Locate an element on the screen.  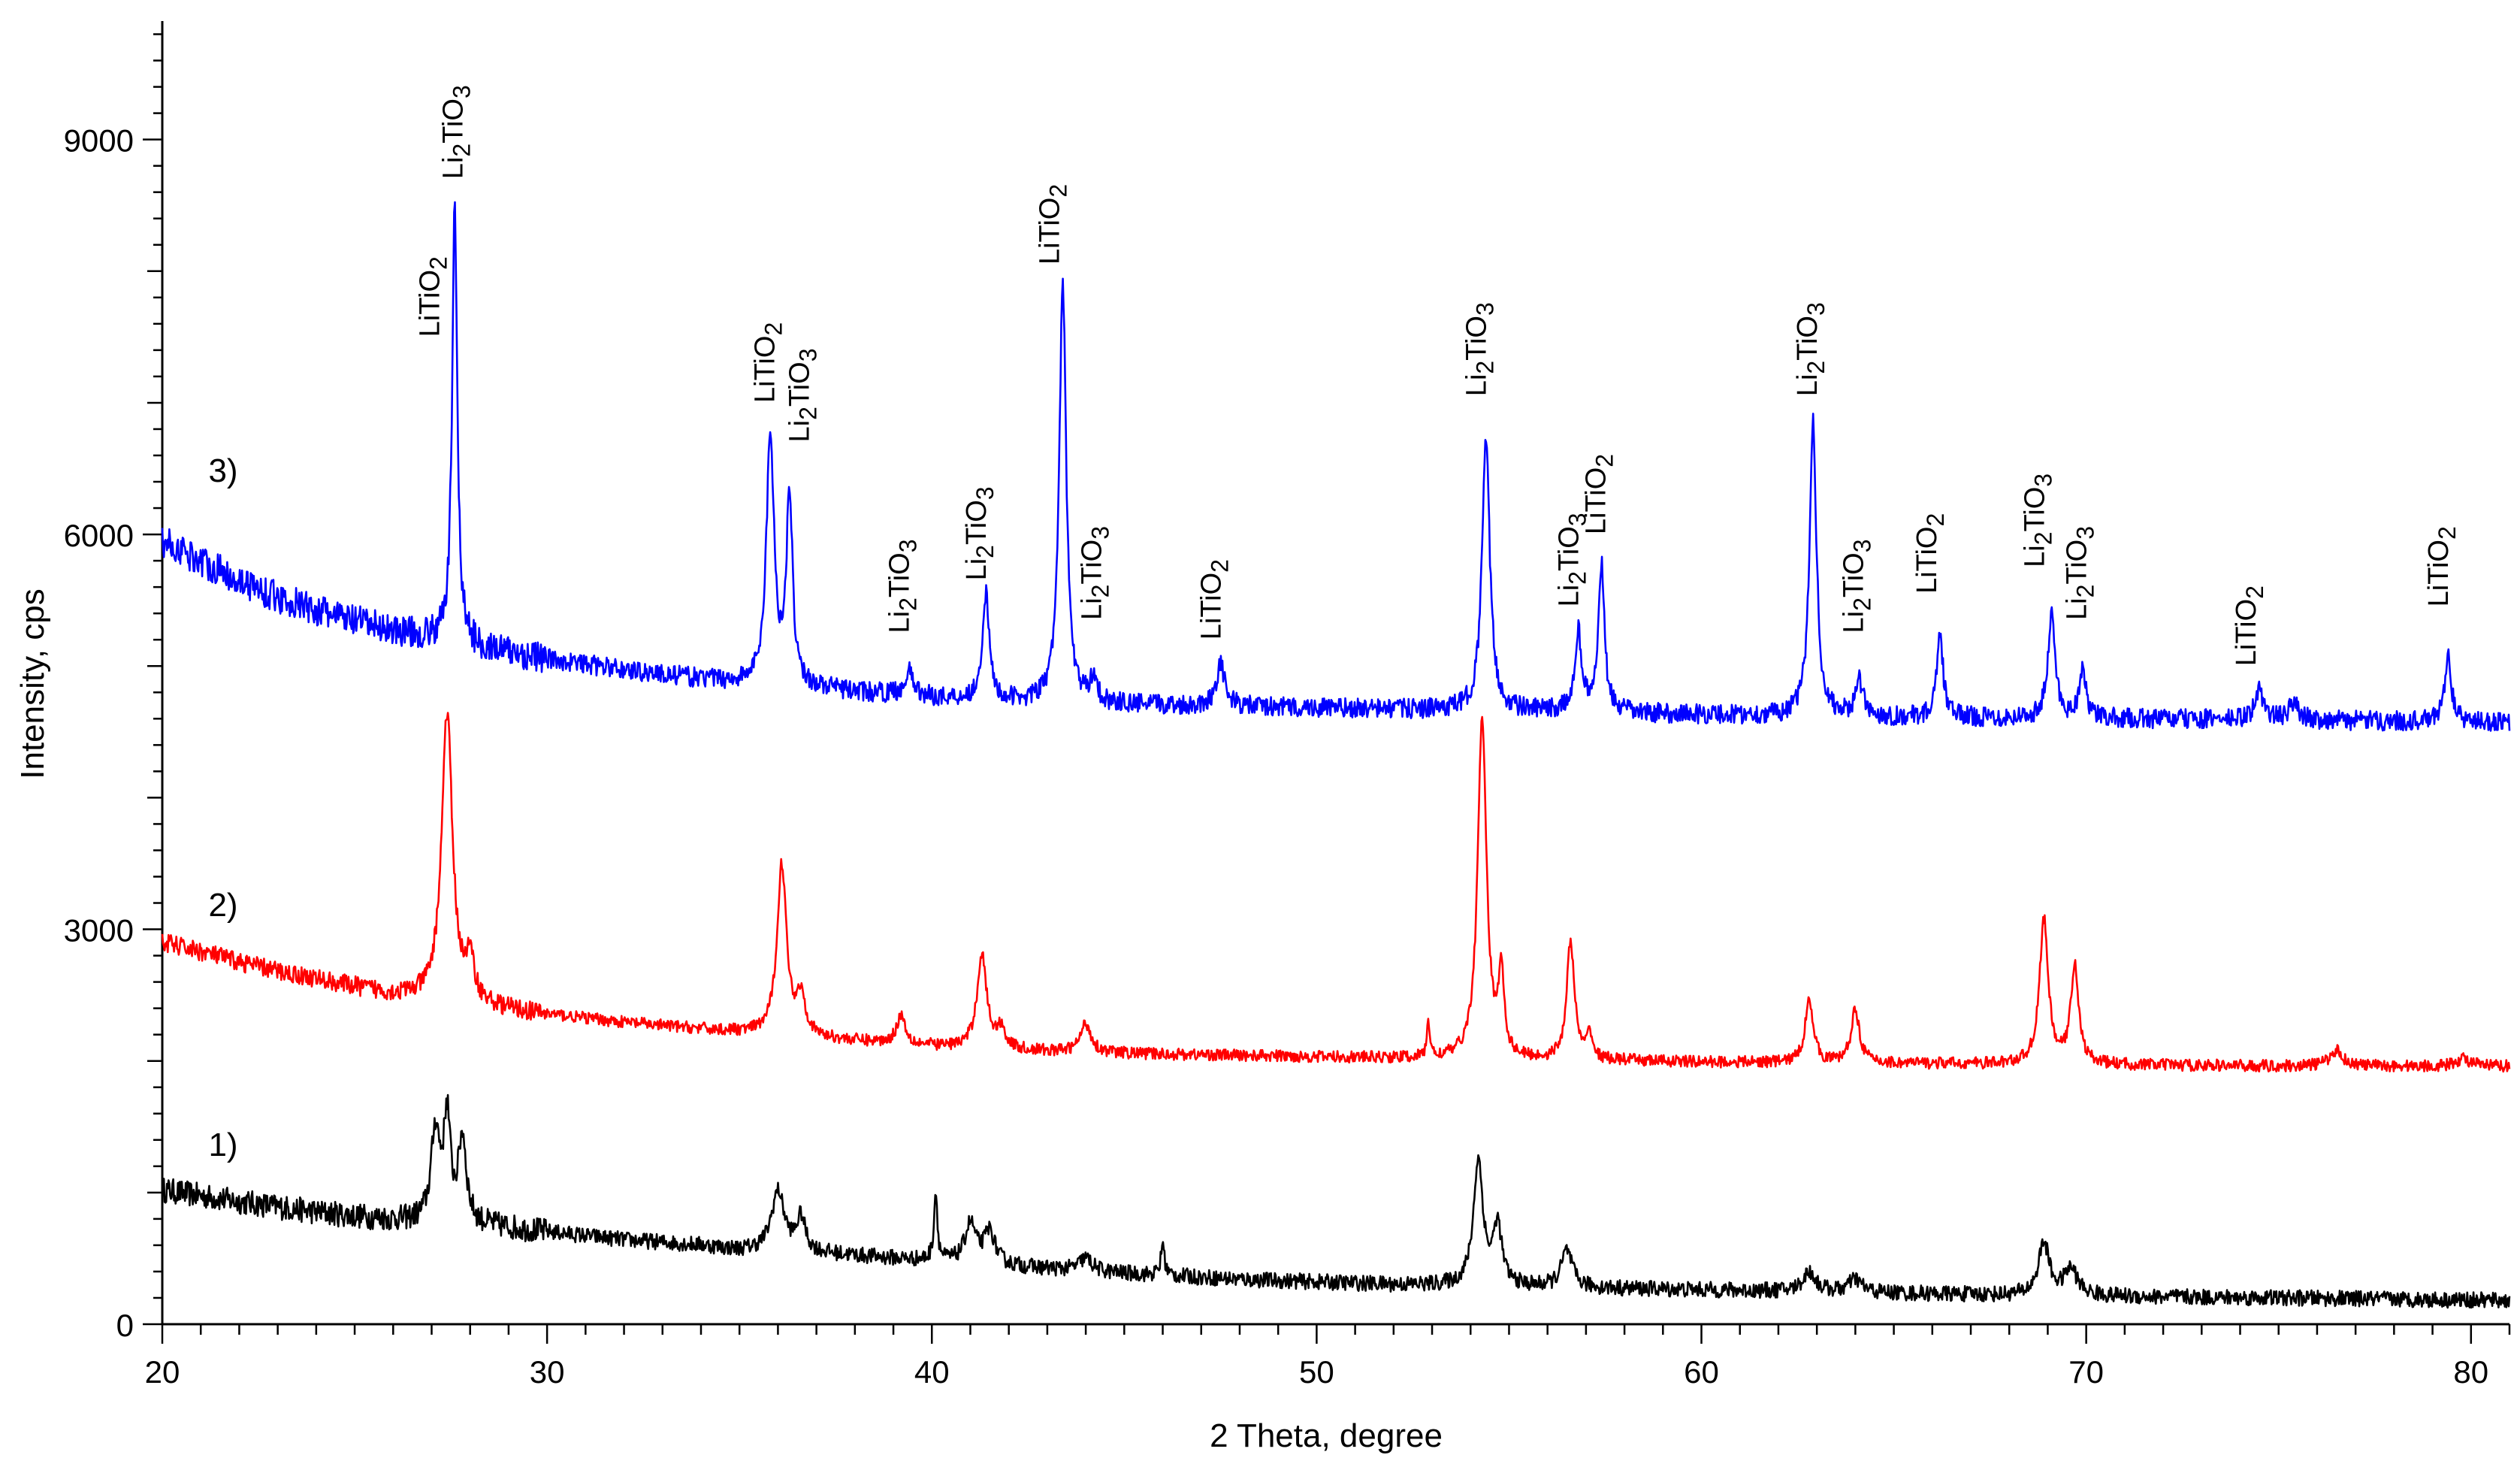
x-tick-label: 80 is located at coordinates (2470, 1372).